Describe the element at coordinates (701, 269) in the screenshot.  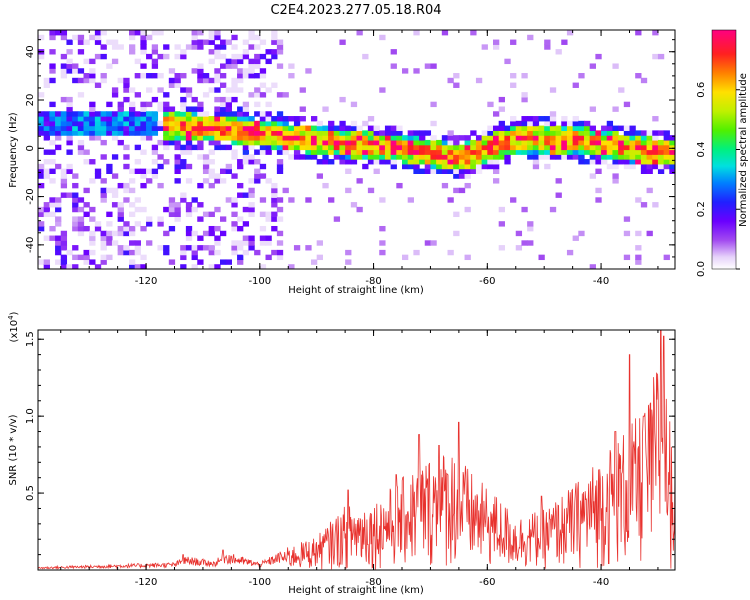
I see `colorbar-tick-label: 0.0` at that location.